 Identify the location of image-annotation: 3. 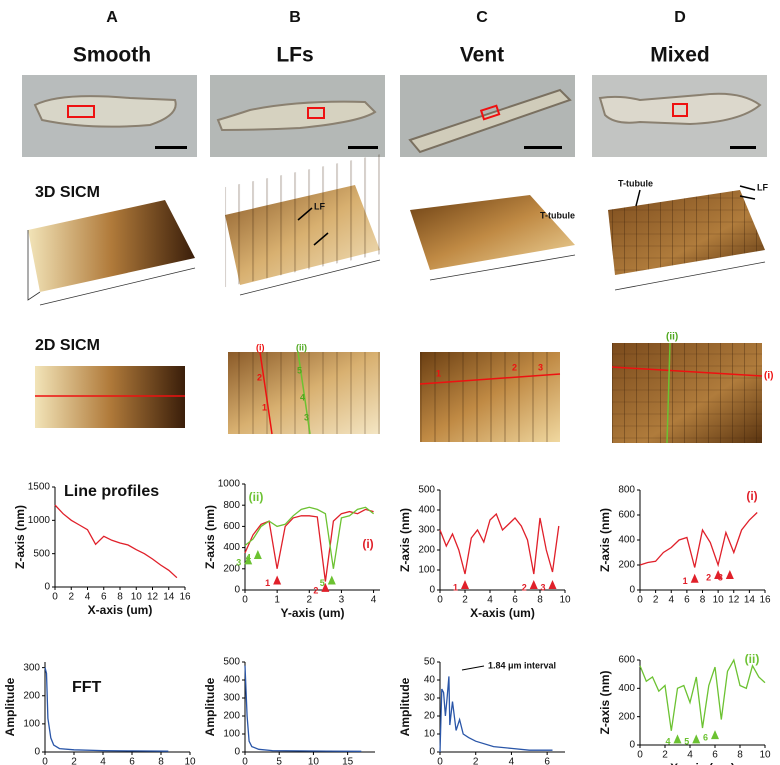
(540, 367).